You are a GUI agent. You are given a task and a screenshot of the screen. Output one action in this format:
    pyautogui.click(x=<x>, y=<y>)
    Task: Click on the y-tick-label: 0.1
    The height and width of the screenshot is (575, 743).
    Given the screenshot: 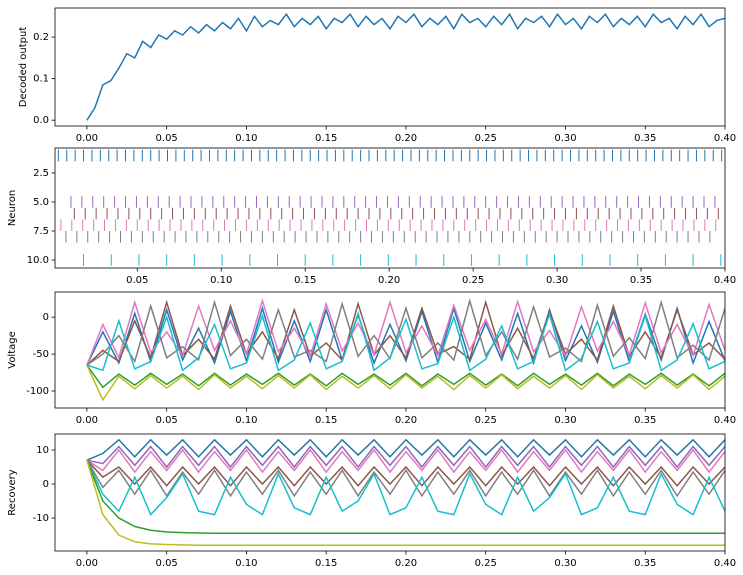 What is the action you would take?
    pyautogui.click(x=41, y=79)
    